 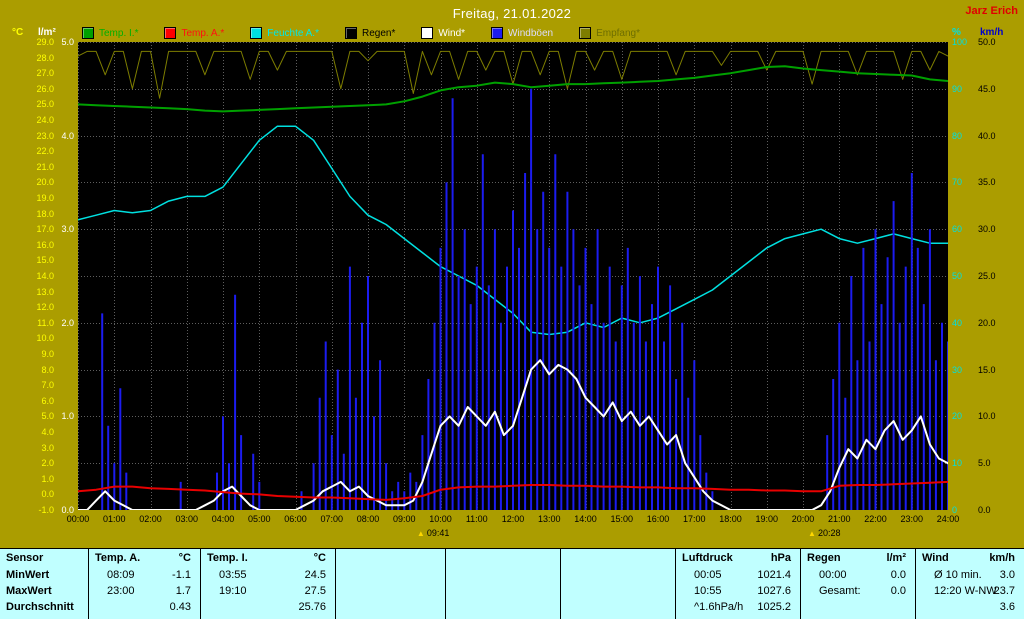 I want to click on axis-tick-label: 45.0, so click(x=987, y=88).